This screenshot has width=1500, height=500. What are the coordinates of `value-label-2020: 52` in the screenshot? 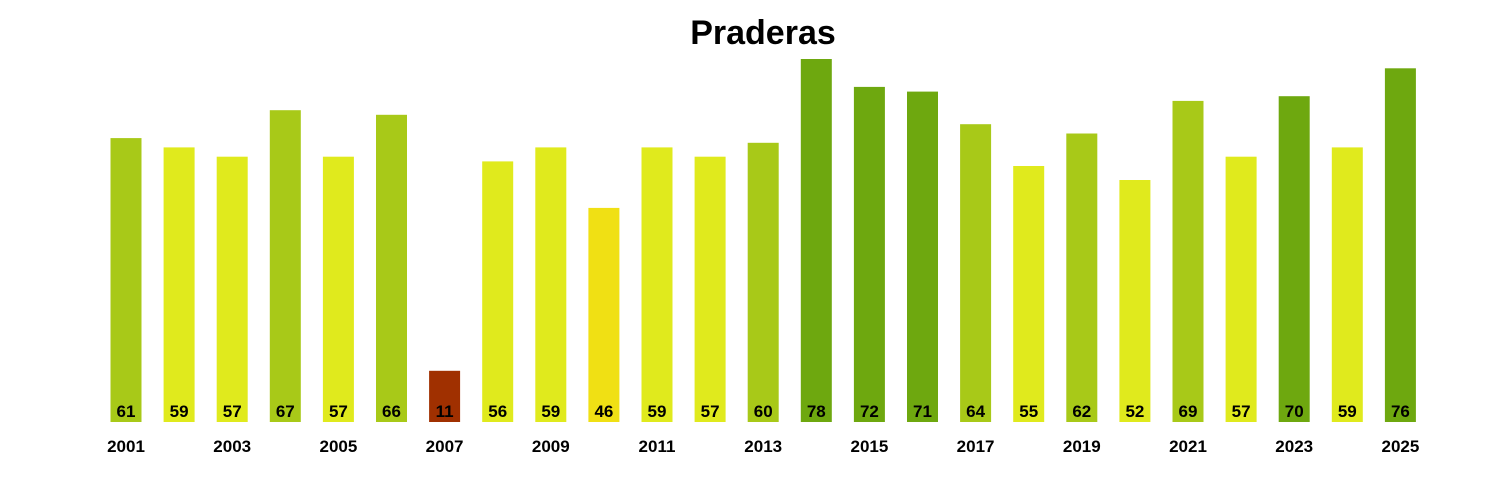 It's located at (1134, 411).